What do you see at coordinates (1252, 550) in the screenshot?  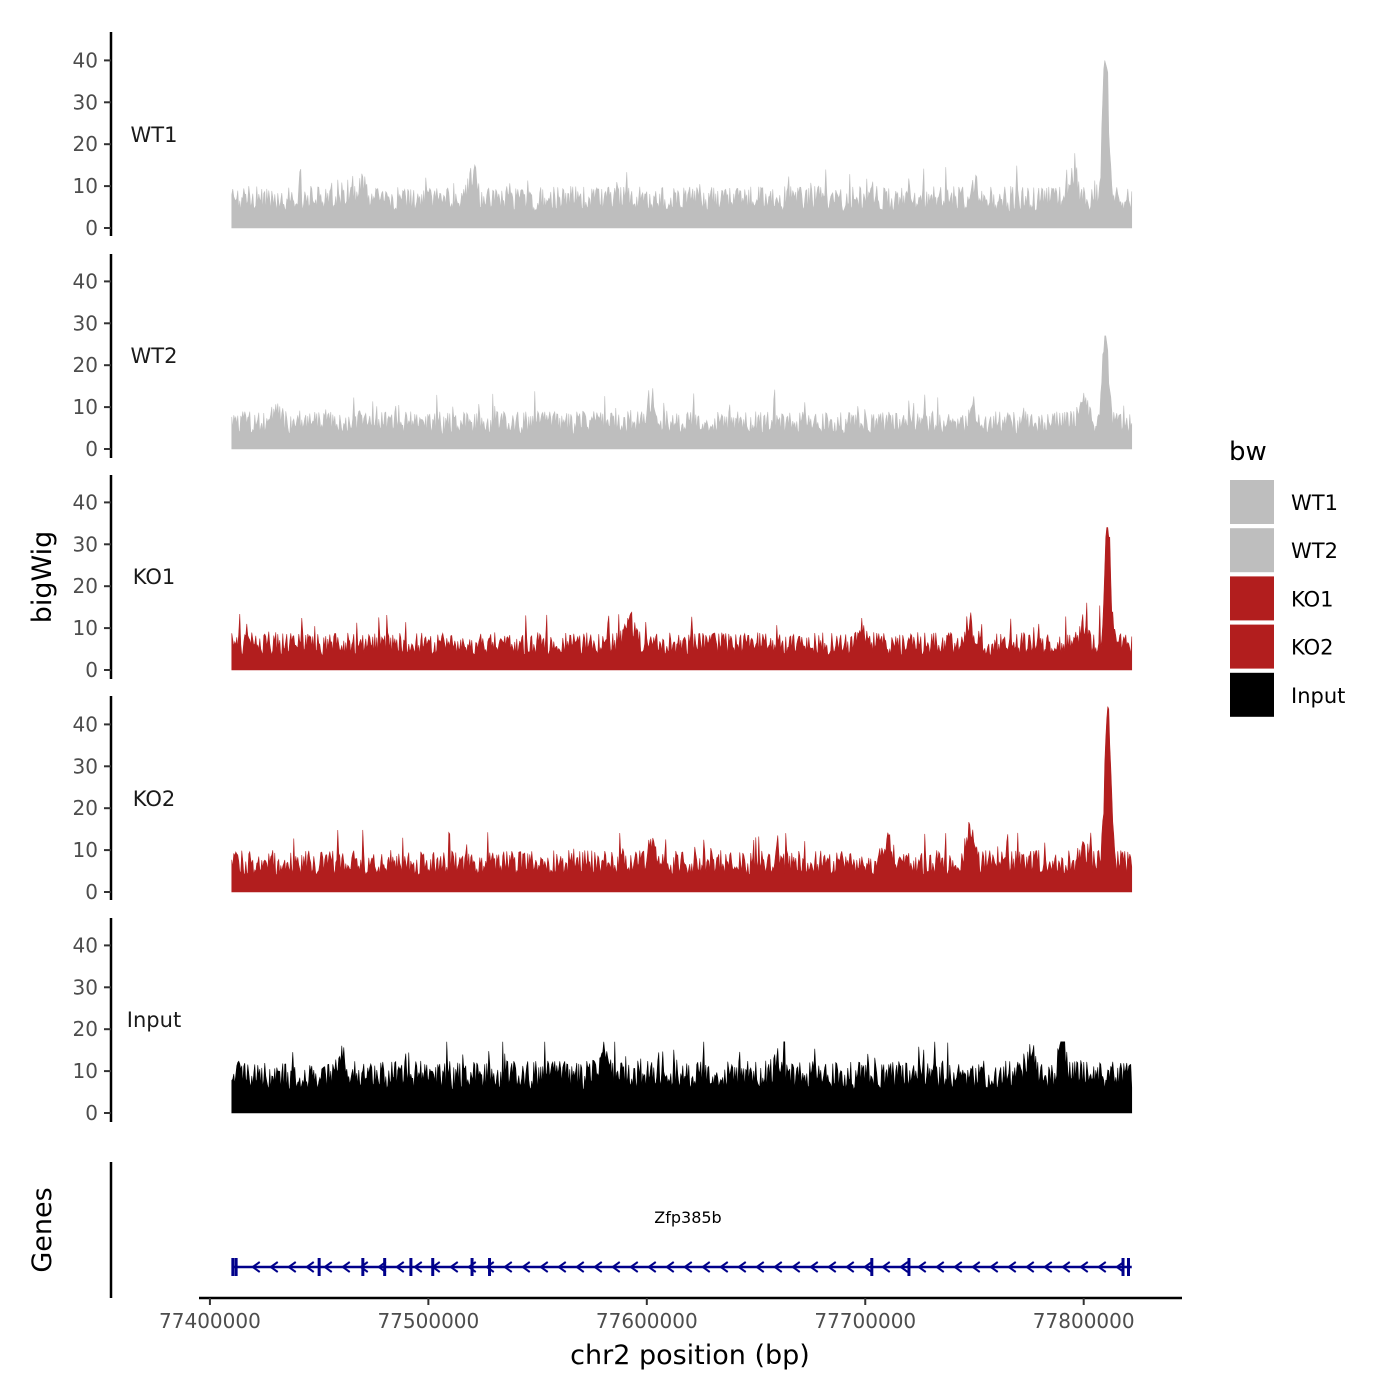 I see `legend-swatch-wt2` at bounding box center [1252, 550].